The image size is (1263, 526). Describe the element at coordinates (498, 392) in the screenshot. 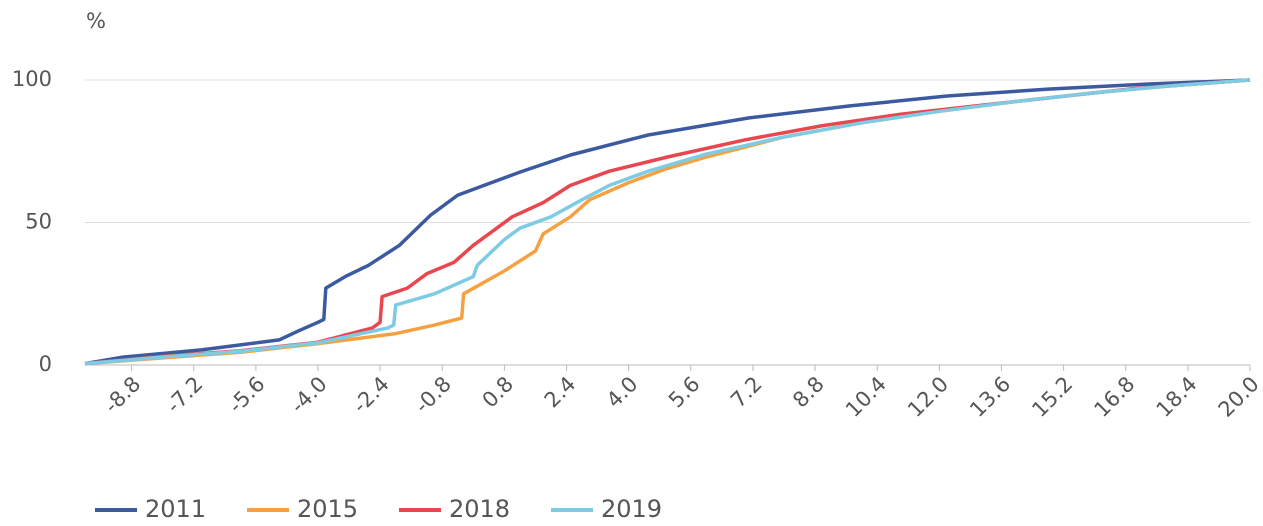

I see `x-tick-label: 0.8` at that location.